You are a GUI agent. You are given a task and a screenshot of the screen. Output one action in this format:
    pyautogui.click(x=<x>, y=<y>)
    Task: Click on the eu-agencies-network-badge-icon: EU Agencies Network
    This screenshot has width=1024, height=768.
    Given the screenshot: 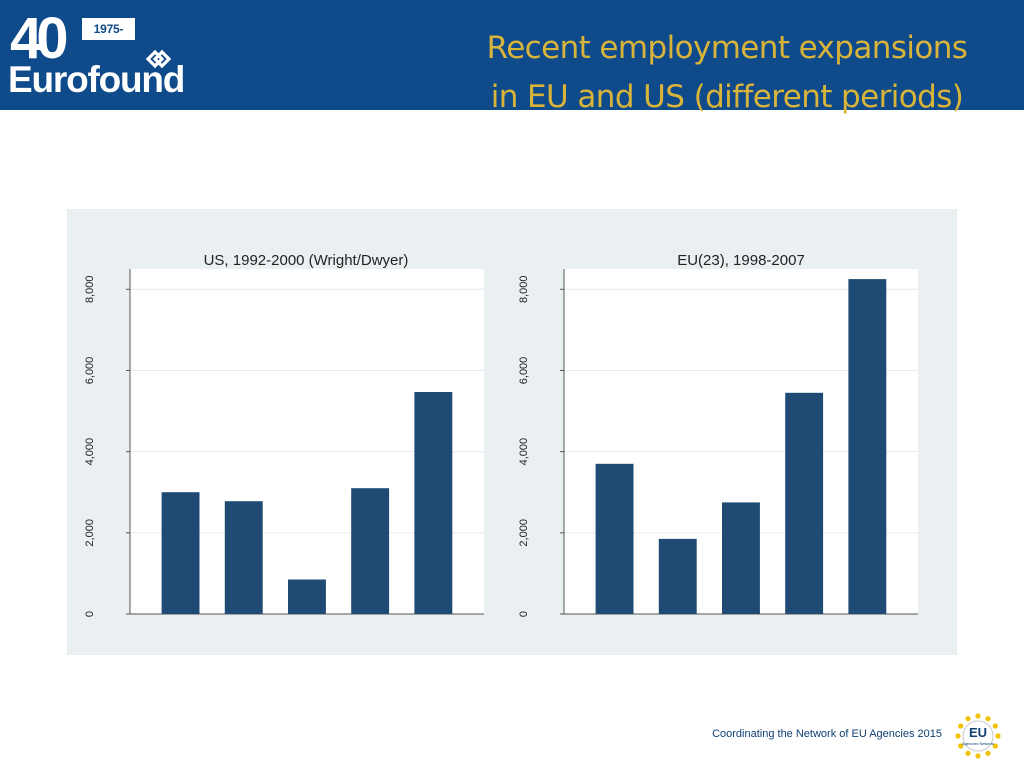 What is the action you would take?
    pyautogui.click(x=978, y=736)
    